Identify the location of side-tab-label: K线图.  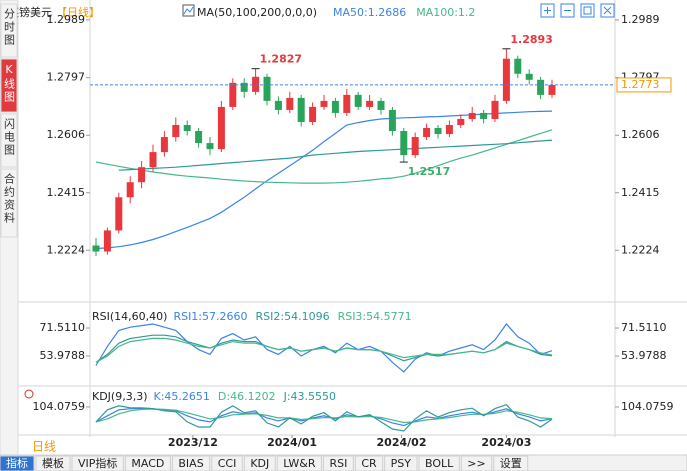
(9, 83).